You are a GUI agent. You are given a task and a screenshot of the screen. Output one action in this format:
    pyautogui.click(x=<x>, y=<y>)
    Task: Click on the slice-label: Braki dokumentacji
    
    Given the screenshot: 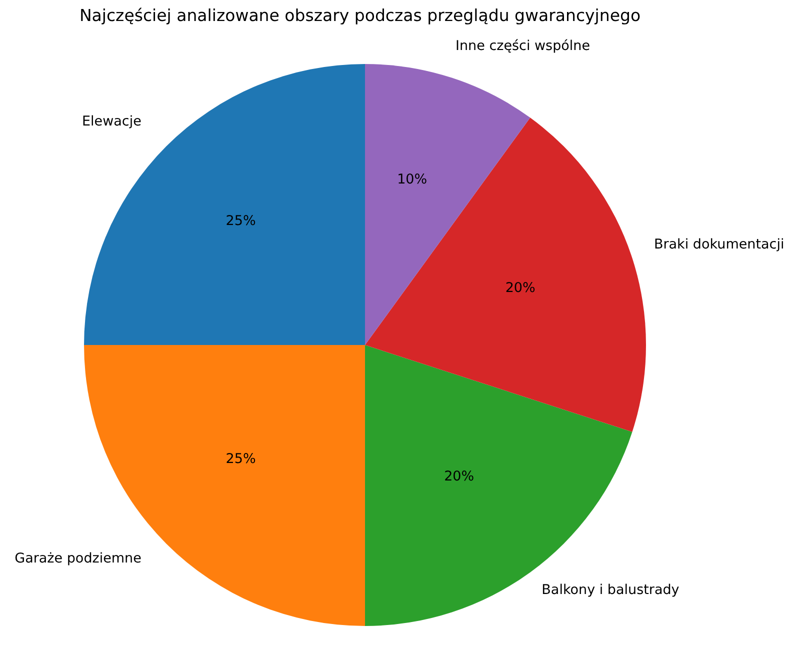 What is the action you would take?
    pyautogui.click(x=719, y=244)
    